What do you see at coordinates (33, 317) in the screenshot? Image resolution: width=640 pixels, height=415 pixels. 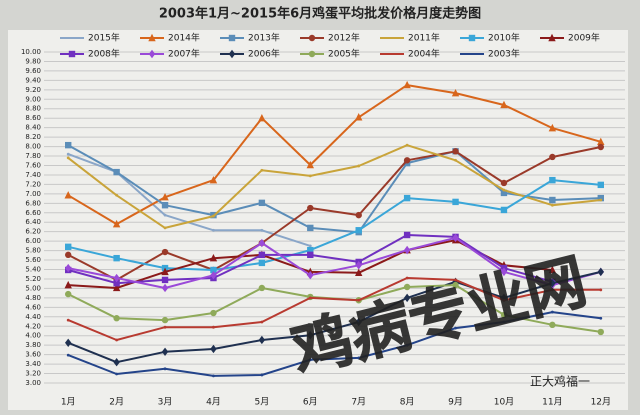 I see `y-tick-label: 4.40` at bounding box center [33, 317].